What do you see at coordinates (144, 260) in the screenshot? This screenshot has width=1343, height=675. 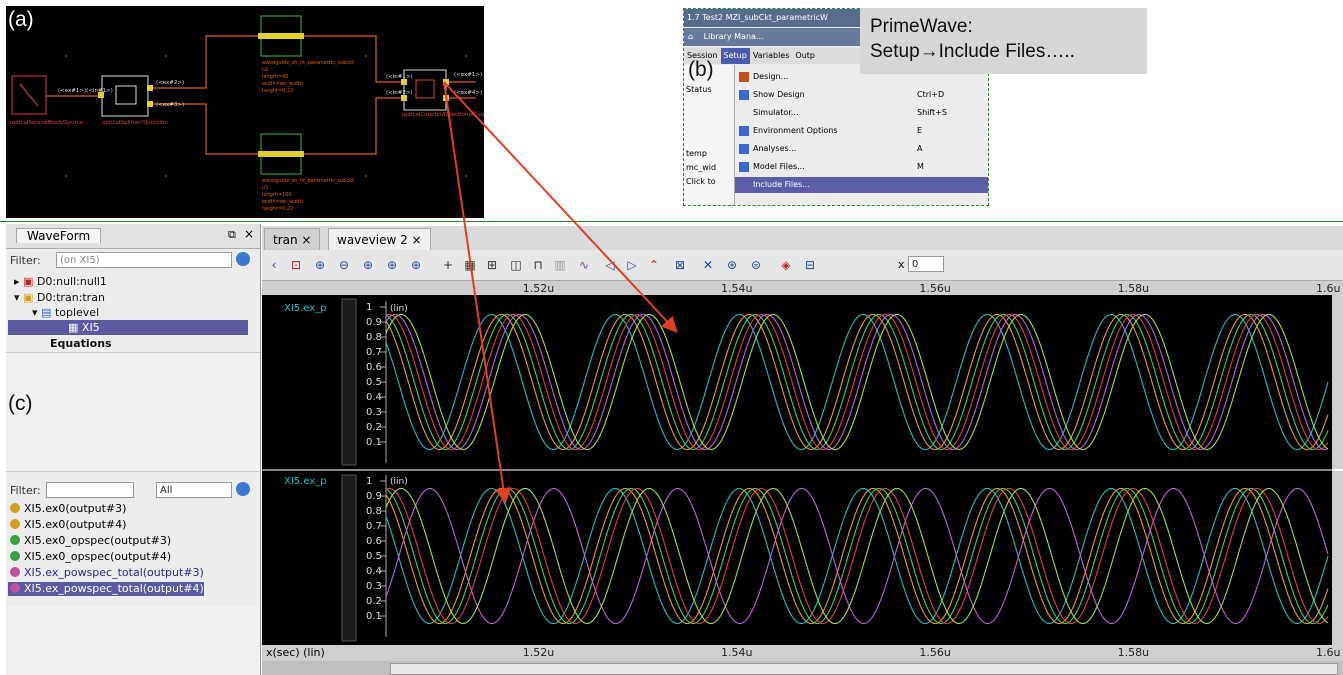 I see `filter-input: (on XI5)` at bounding box center [144, 260].